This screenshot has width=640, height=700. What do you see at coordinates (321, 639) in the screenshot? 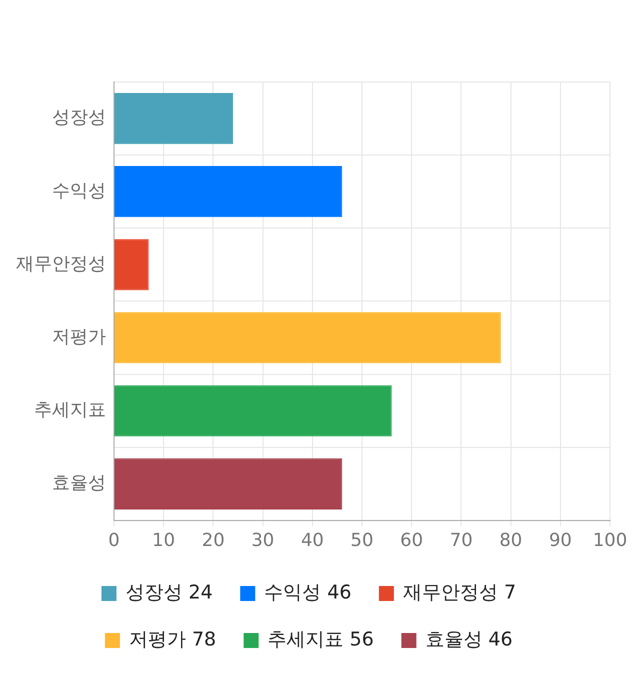
I see `legend-label: 추세지표 56` at bounding box center [321, 639].